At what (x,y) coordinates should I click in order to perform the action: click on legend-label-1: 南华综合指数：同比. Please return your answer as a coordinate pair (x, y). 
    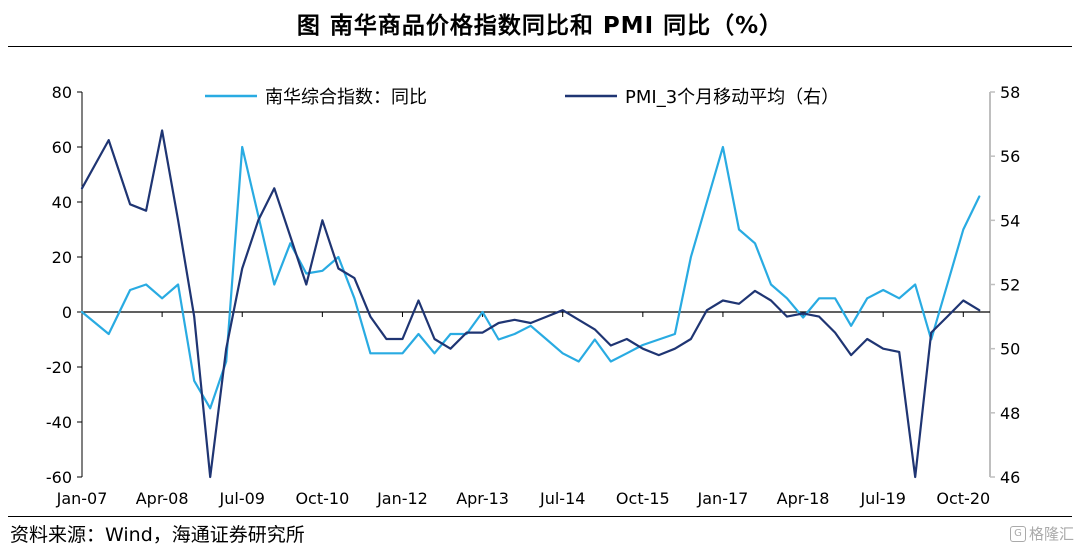
    Looking at the image, I should click on (346, 97).